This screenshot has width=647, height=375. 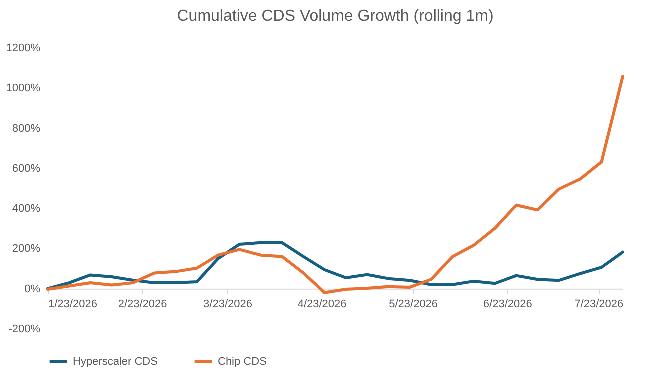 What do you see at coordinates (26, 128) in the screenshot?
I see `y-tick-label: 800%` at bounding box center [26, 128].